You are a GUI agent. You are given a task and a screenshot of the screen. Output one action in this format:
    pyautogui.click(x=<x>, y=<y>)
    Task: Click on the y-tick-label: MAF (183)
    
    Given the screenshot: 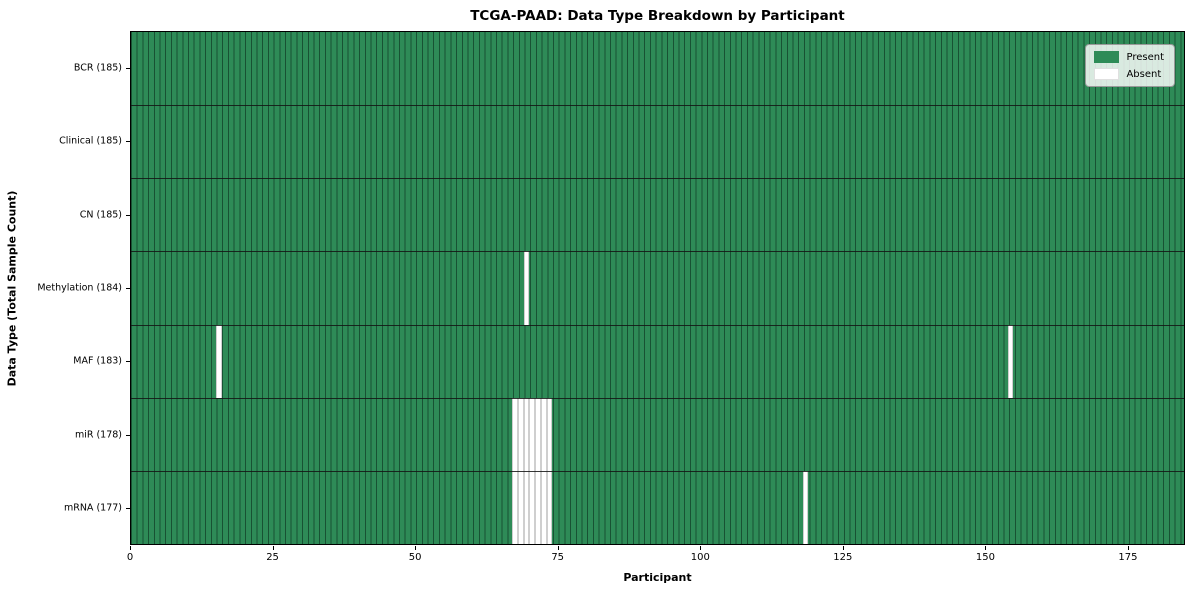 What is the action you would take?
    pyautogui.click(x=97, y=361)
    